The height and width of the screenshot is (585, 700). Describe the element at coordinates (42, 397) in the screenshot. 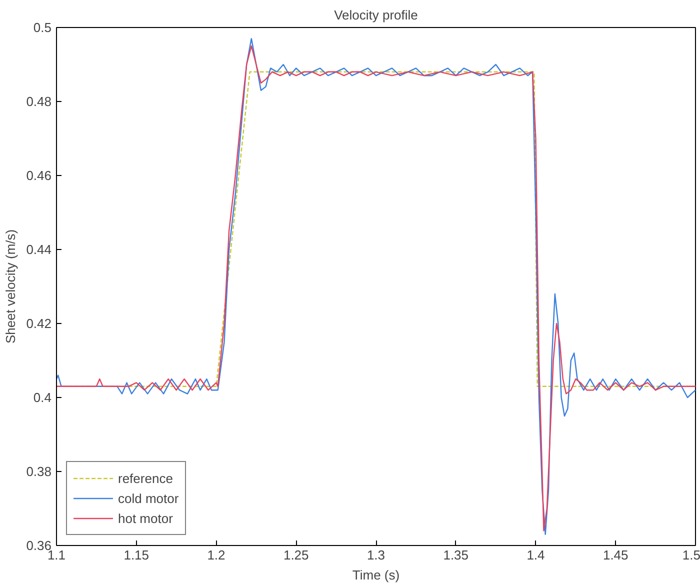

I see `y-tick-label: 0.4` at that location.